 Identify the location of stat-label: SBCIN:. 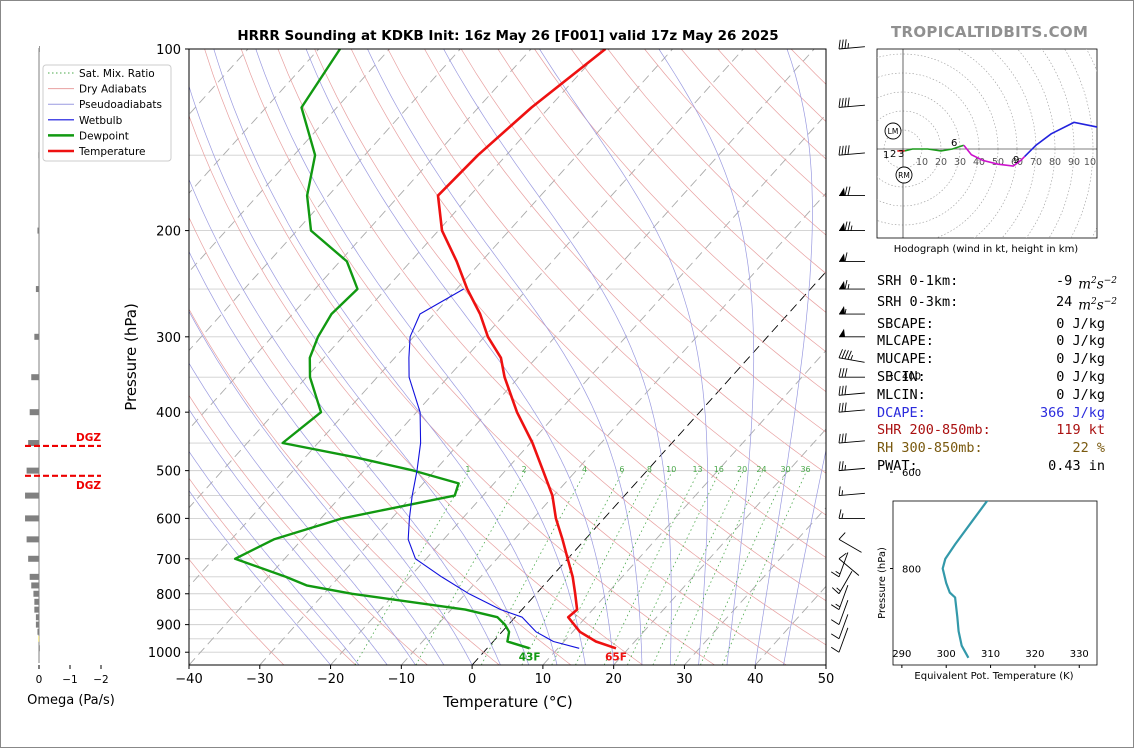
(901, 376).